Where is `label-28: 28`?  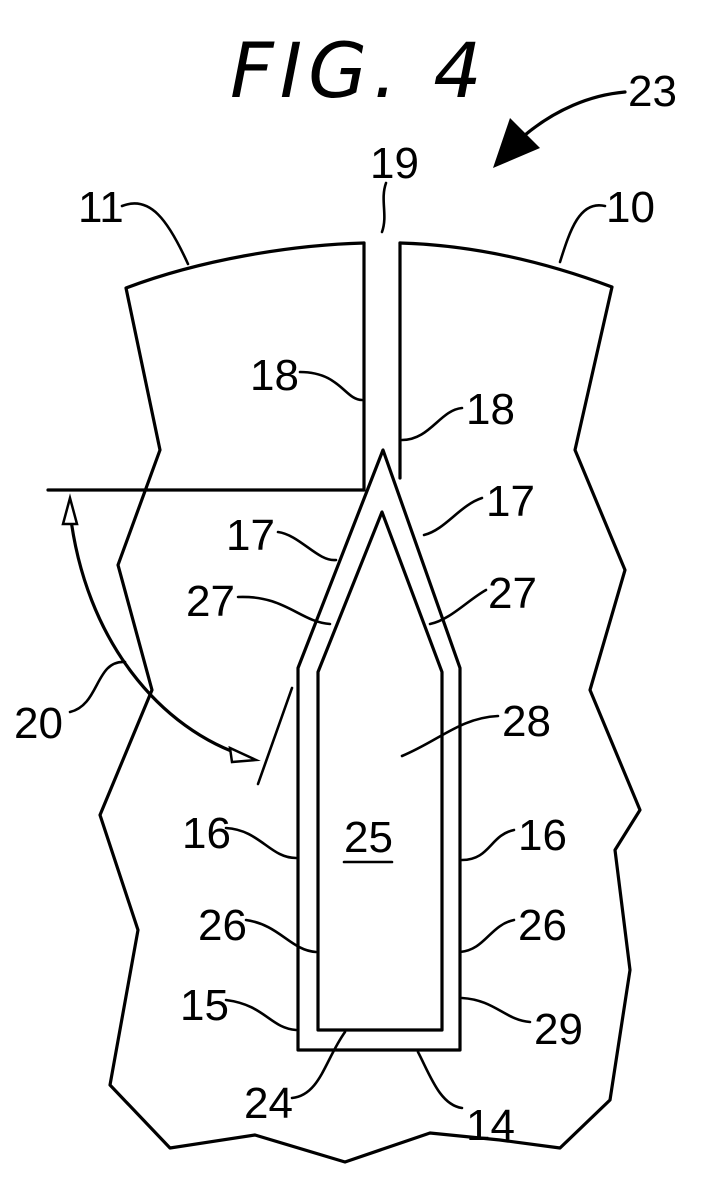 label-28: 28 is located at coordinates (526, 721).